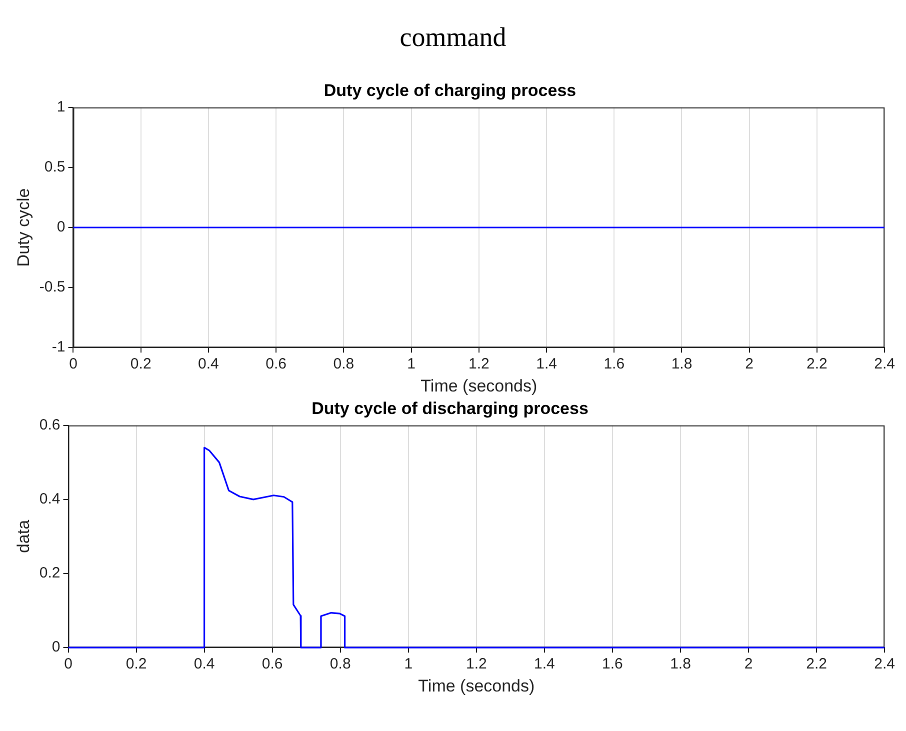 This screenshot has height=731, width=906. Describe the element at coordinates (453, 37) in the screenshot. I see `text: command` at that location.